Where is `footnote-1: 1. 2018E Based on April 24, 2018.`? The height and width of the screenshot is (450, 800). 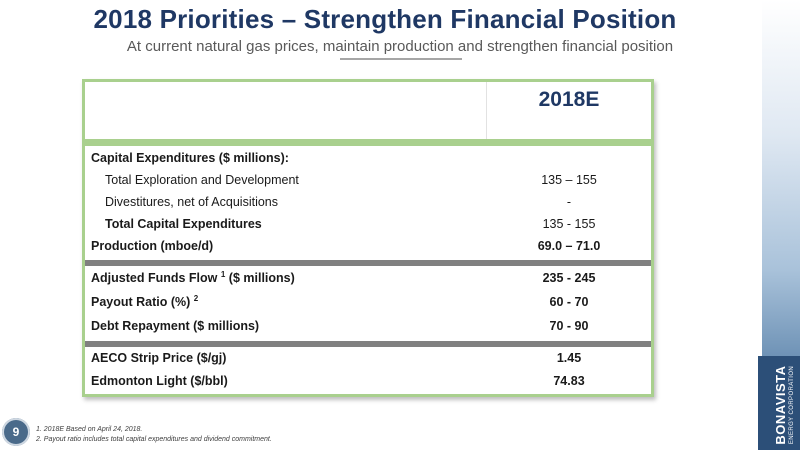 footnote-1: 1. 2018E Based on April 24, 2018. is located at coordinates (89, 429).